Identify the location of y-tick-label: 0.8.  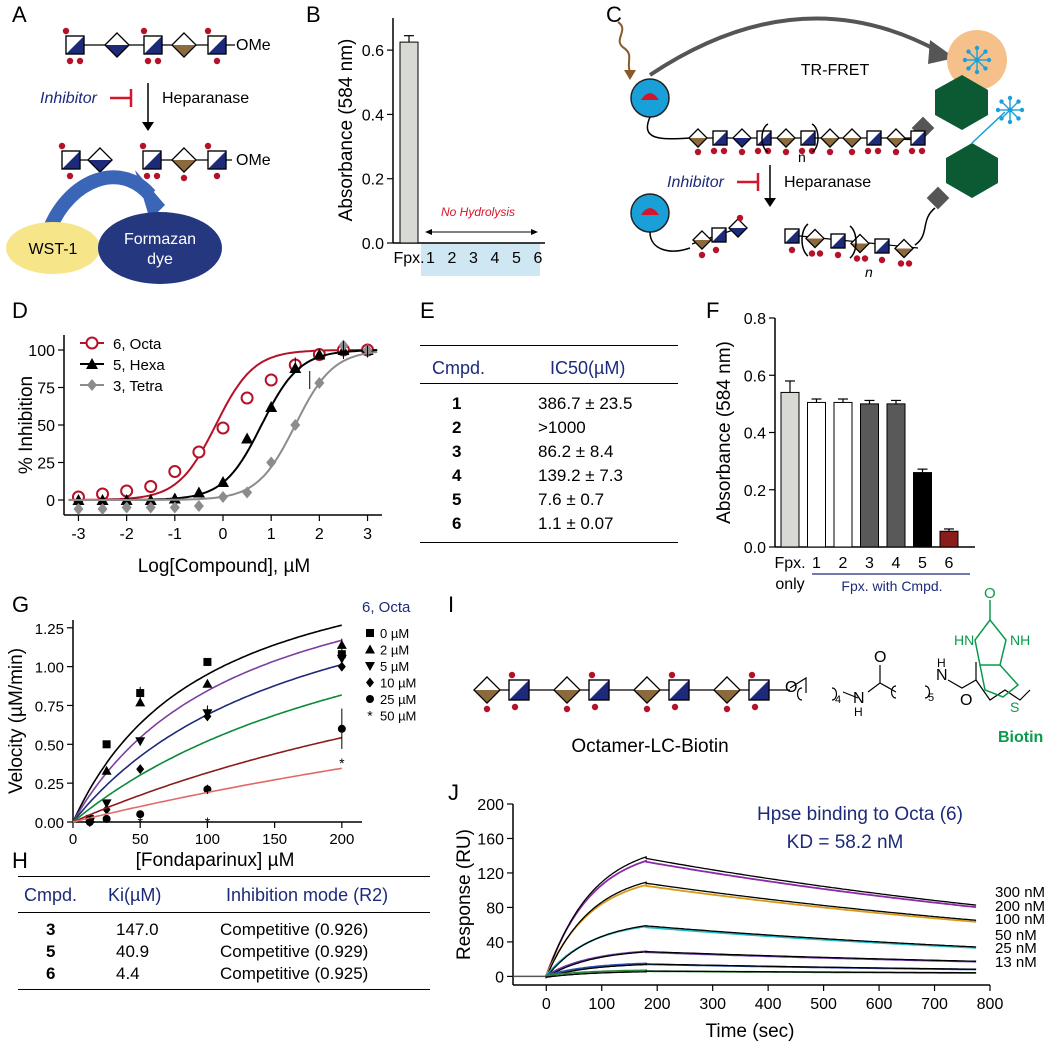
(755, 319).